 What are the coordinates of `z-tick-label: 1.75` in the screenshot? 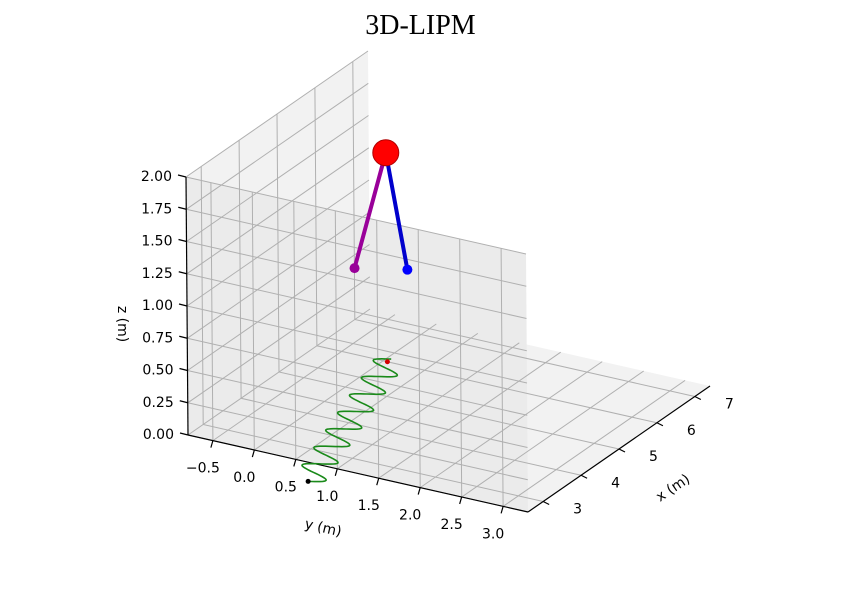 It's located at (156, 209).